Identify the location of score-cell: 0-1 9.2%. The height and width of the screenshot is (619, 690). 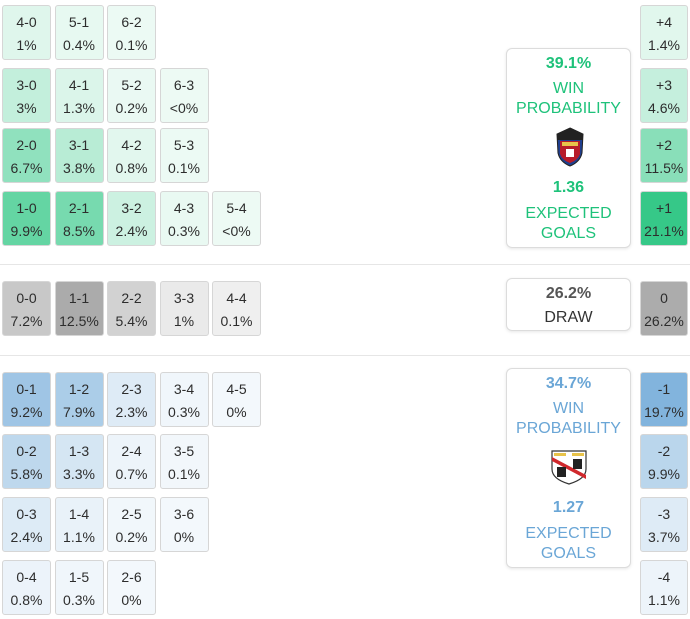
(26, 399).